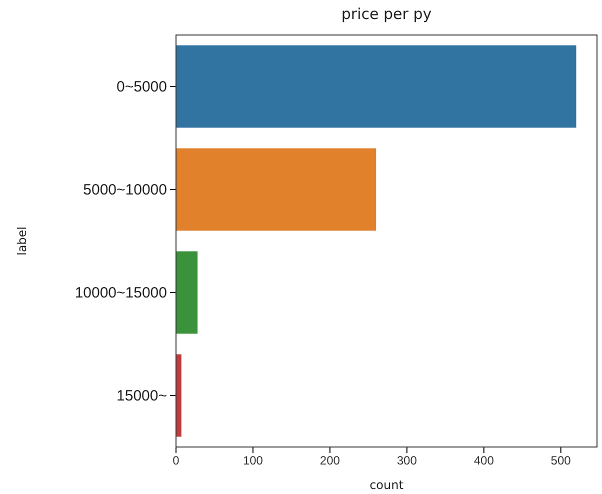 The width and height of the screenshot is (602, 494). Describe the element at coordinates (387, 485) in the screenshot. I see `x-axis-title: count` at that location.